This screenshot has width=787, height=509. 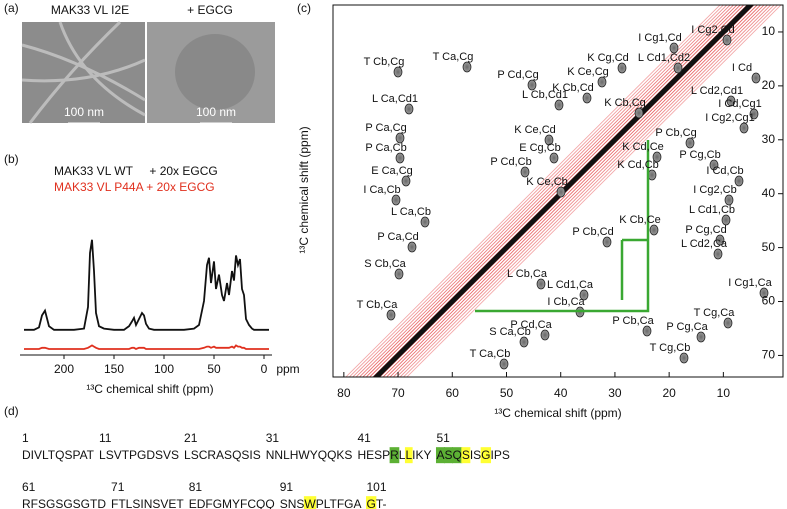 I want to click on peak-label: K Cg,Cd, so click(x=608, y=58).